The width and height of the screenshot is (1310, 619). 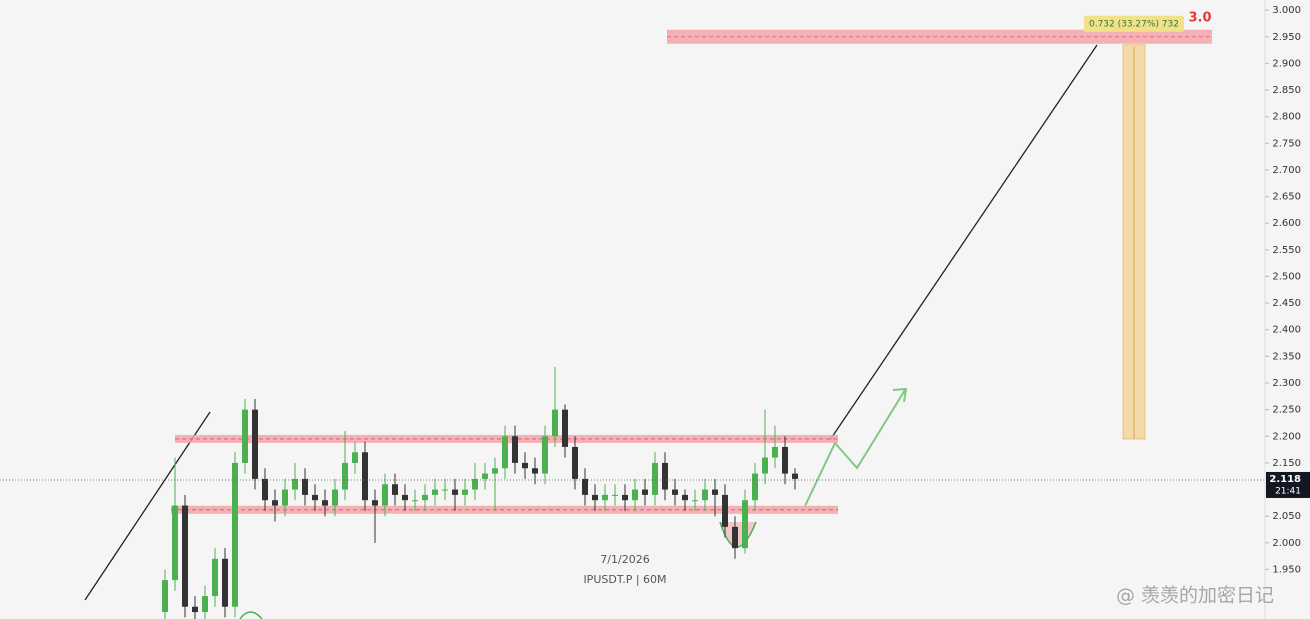 I want to click on y-tick-label: 2.800, so click(x=1286, y=117).